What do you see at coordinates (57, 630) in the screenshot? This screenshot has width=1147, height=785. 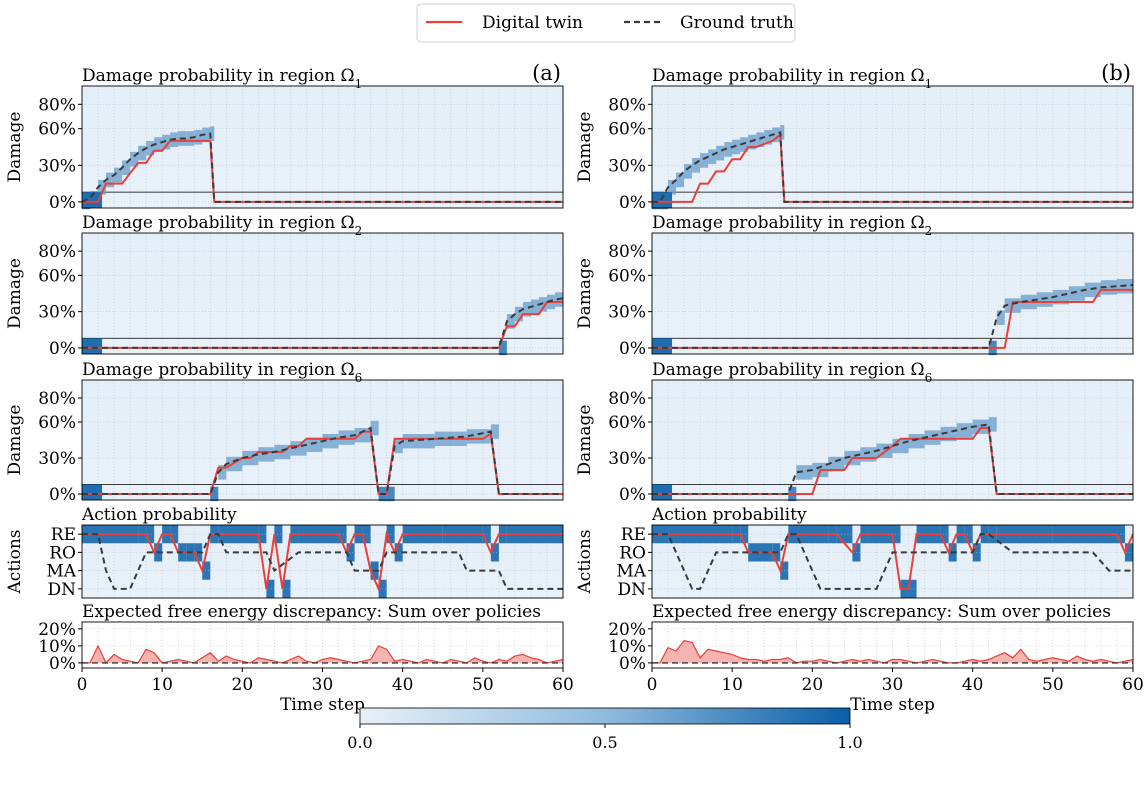 I see `y-tick-label: 20%` at bounding box center [57, 630].